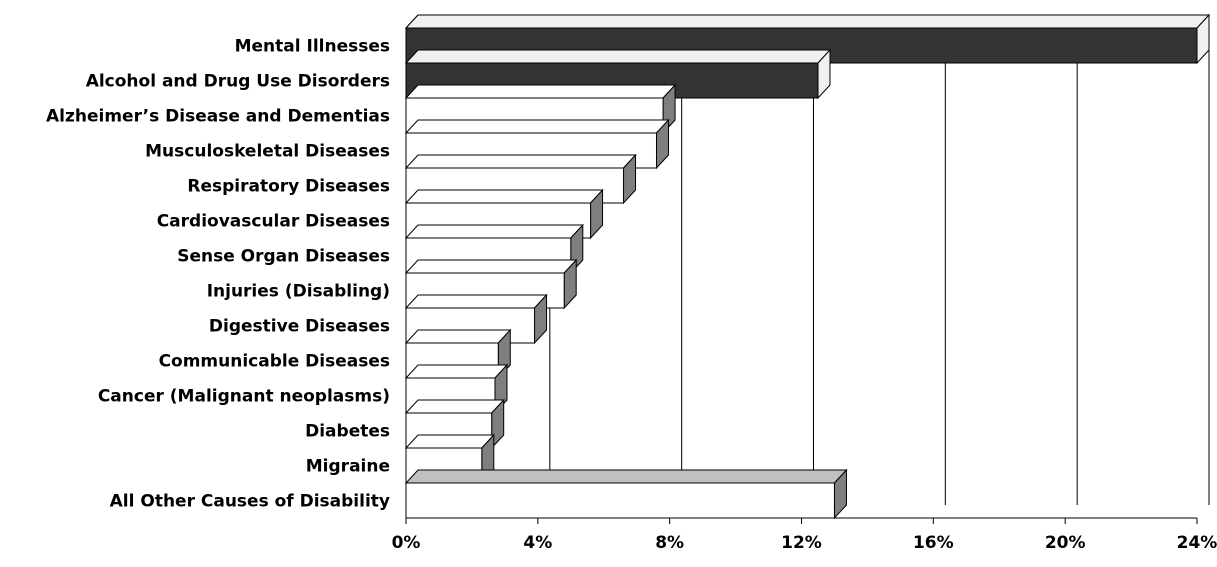  I want to click on category-label: All Other Causes of Disability, so click(250, 502).